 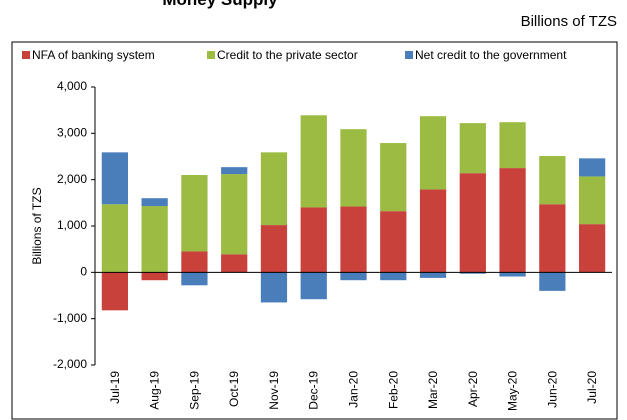 What do you see at coordinates (72, 86) in the screenshot?
I see `y-tick-label: 4,000` at bounding box center [72, 86].